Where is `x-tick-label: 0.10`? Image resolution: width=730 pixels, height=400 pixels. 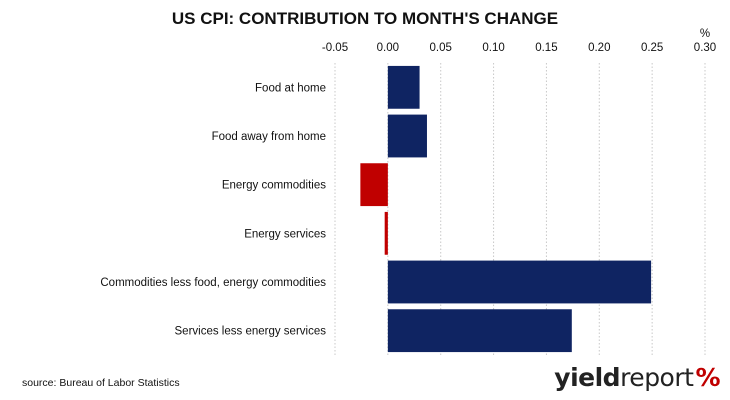
x-tick-label: 0.10 is located at coordinates (493, 48).